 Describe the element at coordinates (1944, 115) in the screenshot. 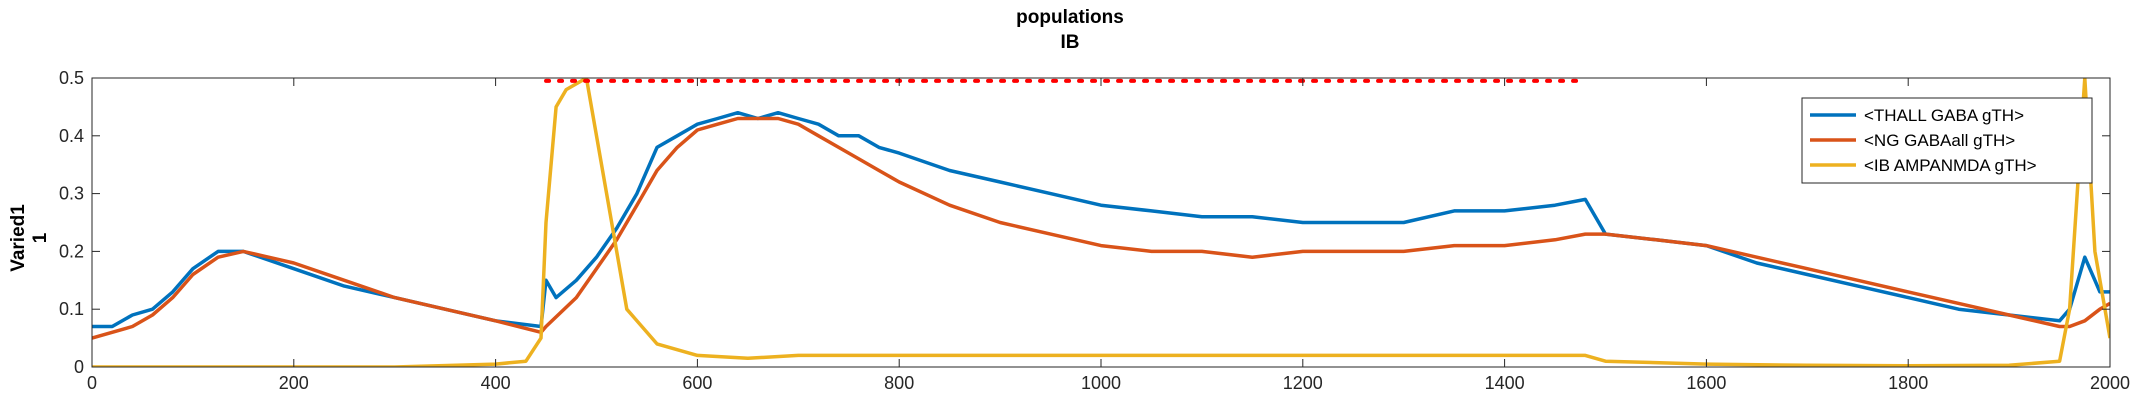

I see `legend-entry-1: <THALL GABA gTH>` at that location.